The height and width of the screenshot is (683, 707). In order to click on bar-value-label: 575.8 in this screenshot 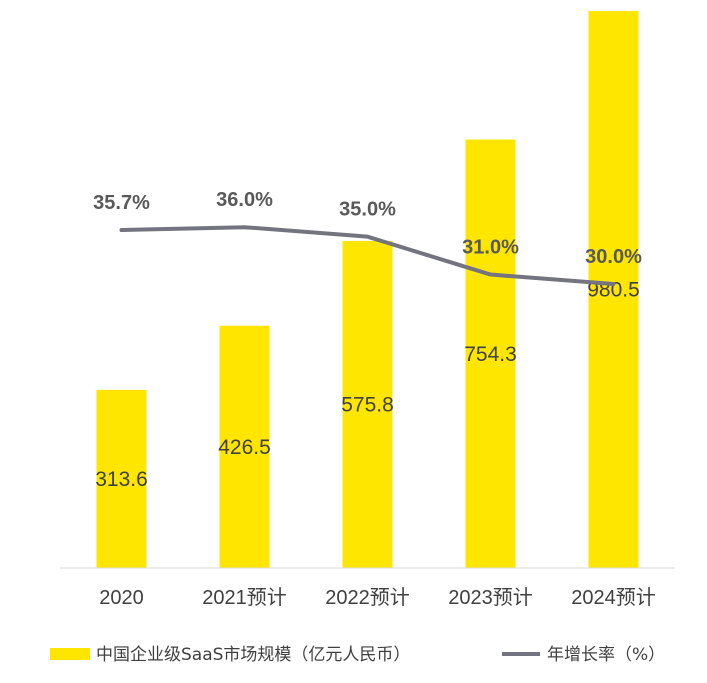, I will do `click(367, 404)`.